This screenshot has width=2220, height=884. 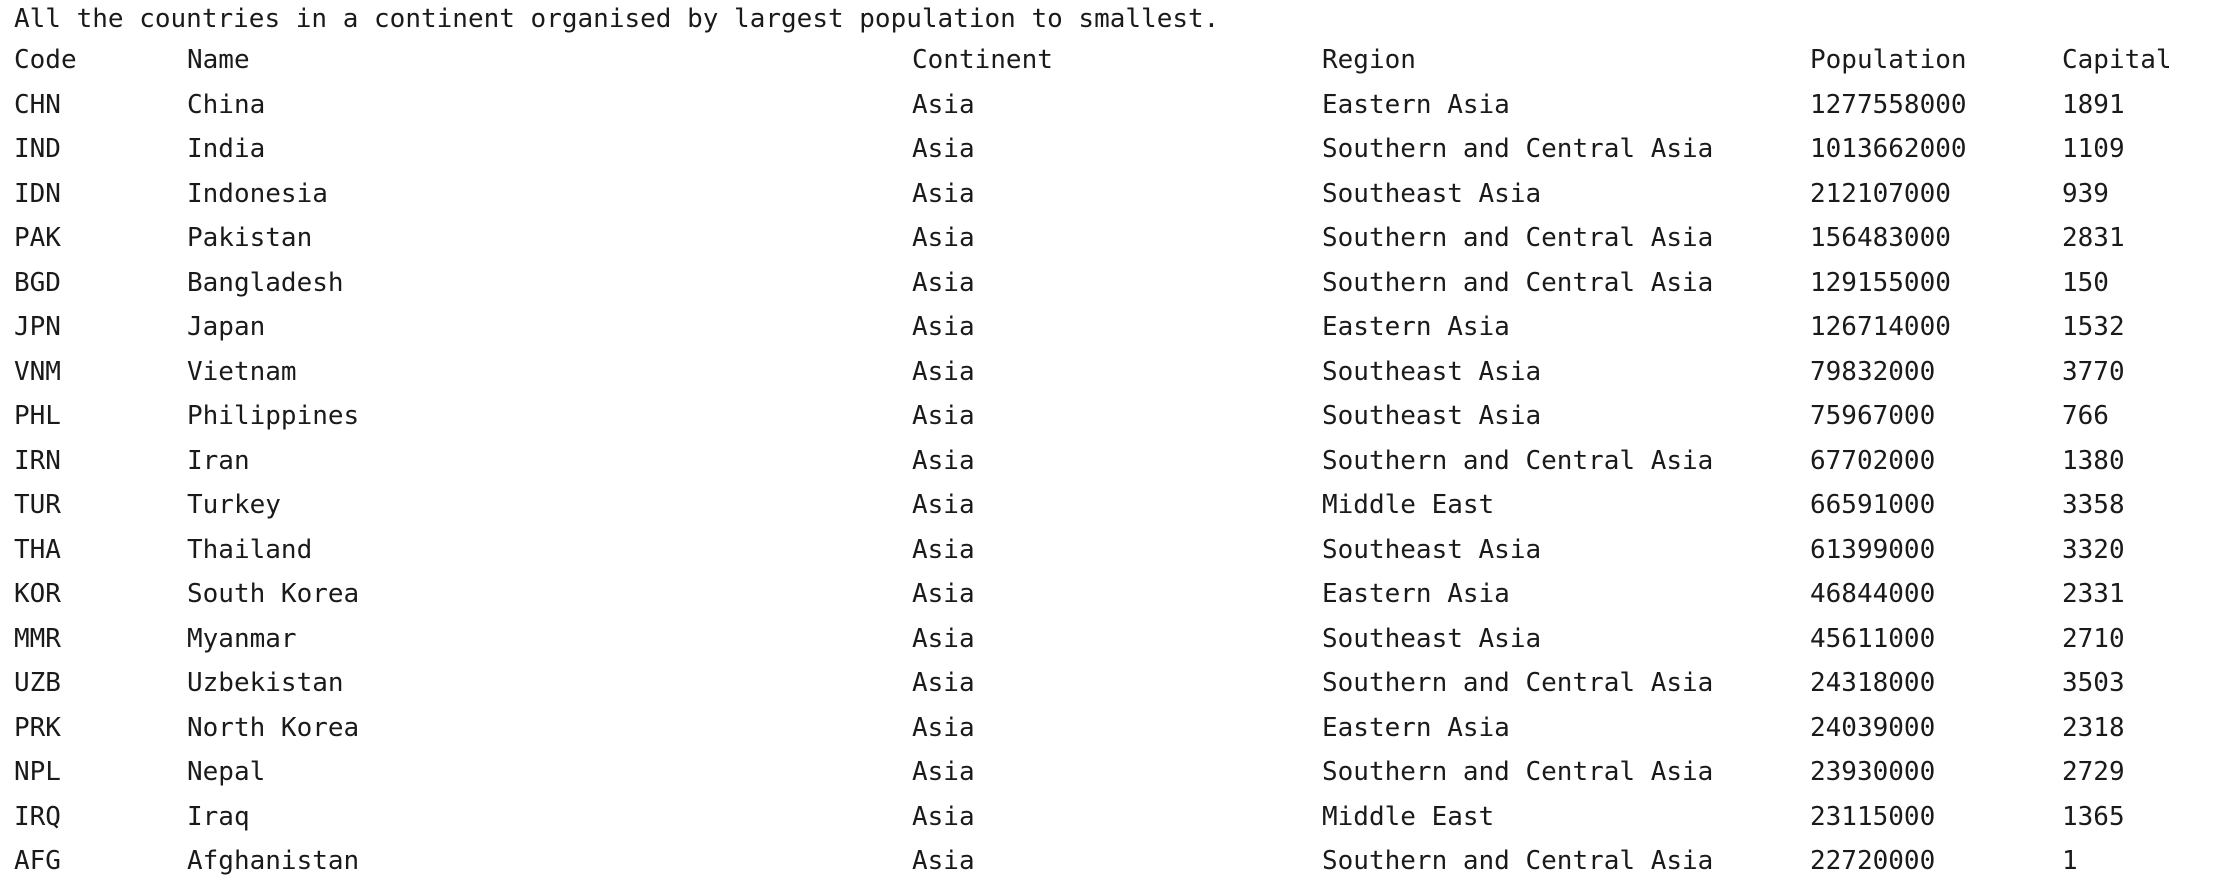 I want to click on cell-capital: 3358, so click(x=2093, y=505).